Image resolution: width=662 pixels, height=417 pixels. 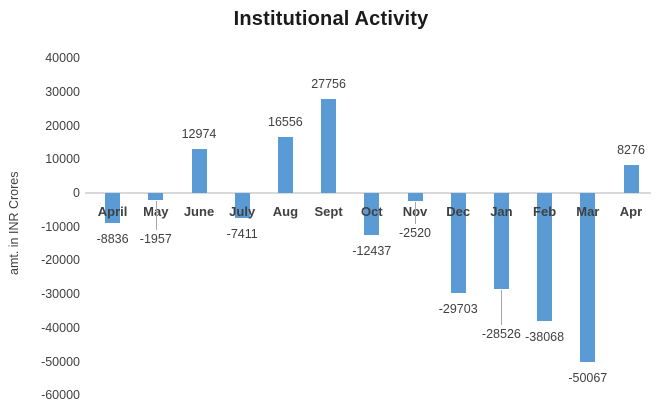 What do you see at coordinates (328, 211) in the screenshot?
I see `category-label-sept-5: Sept` at bounding box center [328, 211].